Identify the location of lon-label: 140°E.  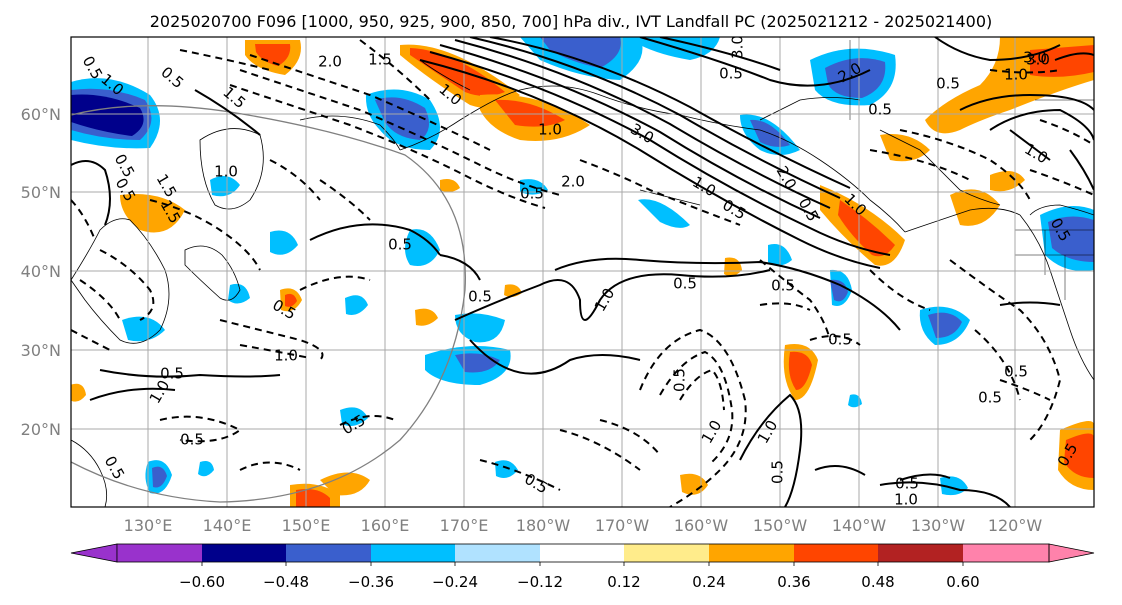
(227, 525).